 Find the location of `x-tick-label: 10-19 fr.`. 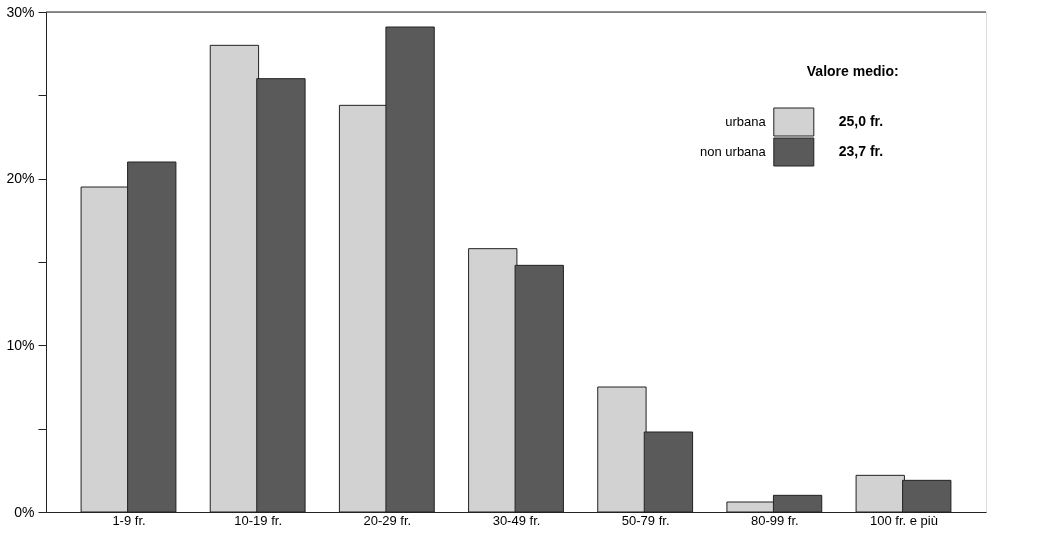

x-tick-label: 10-19 fr. is located at coordinates (258, 520).